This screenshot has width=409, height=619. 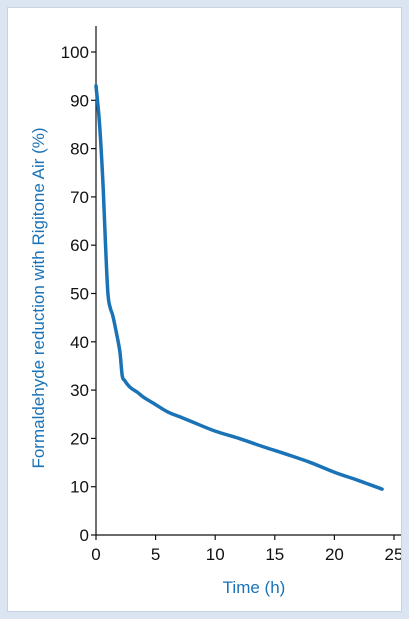 What do you see at coordinates (79, 487) in the screenshot?
I see `y-tick-label: 10` at bounding box center [79, 487].